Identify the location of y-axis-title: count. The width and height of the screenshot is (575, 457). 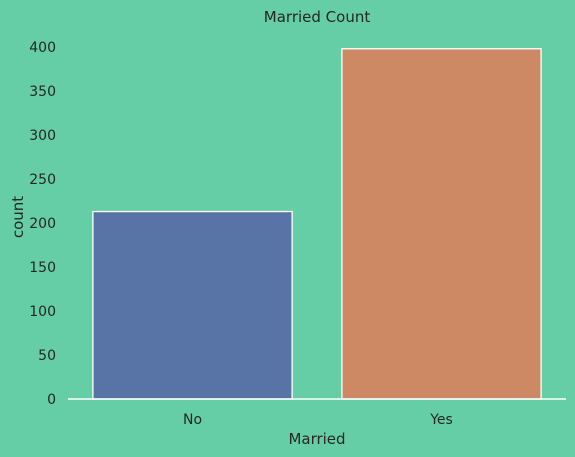
(18, 217).